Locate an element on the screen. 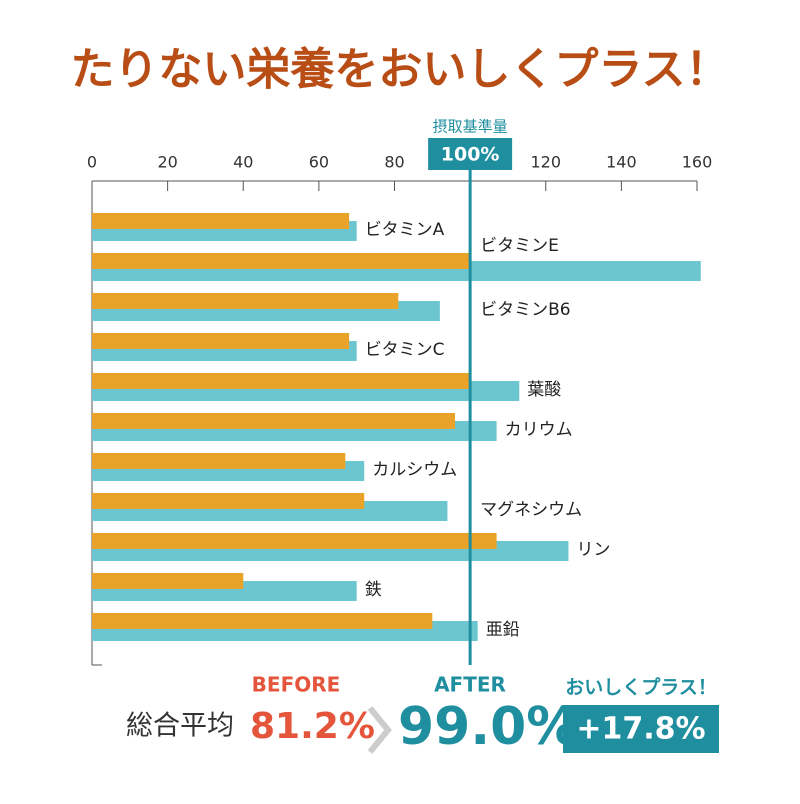  category-label: ビタミンC is located at coordinates (405, 350).